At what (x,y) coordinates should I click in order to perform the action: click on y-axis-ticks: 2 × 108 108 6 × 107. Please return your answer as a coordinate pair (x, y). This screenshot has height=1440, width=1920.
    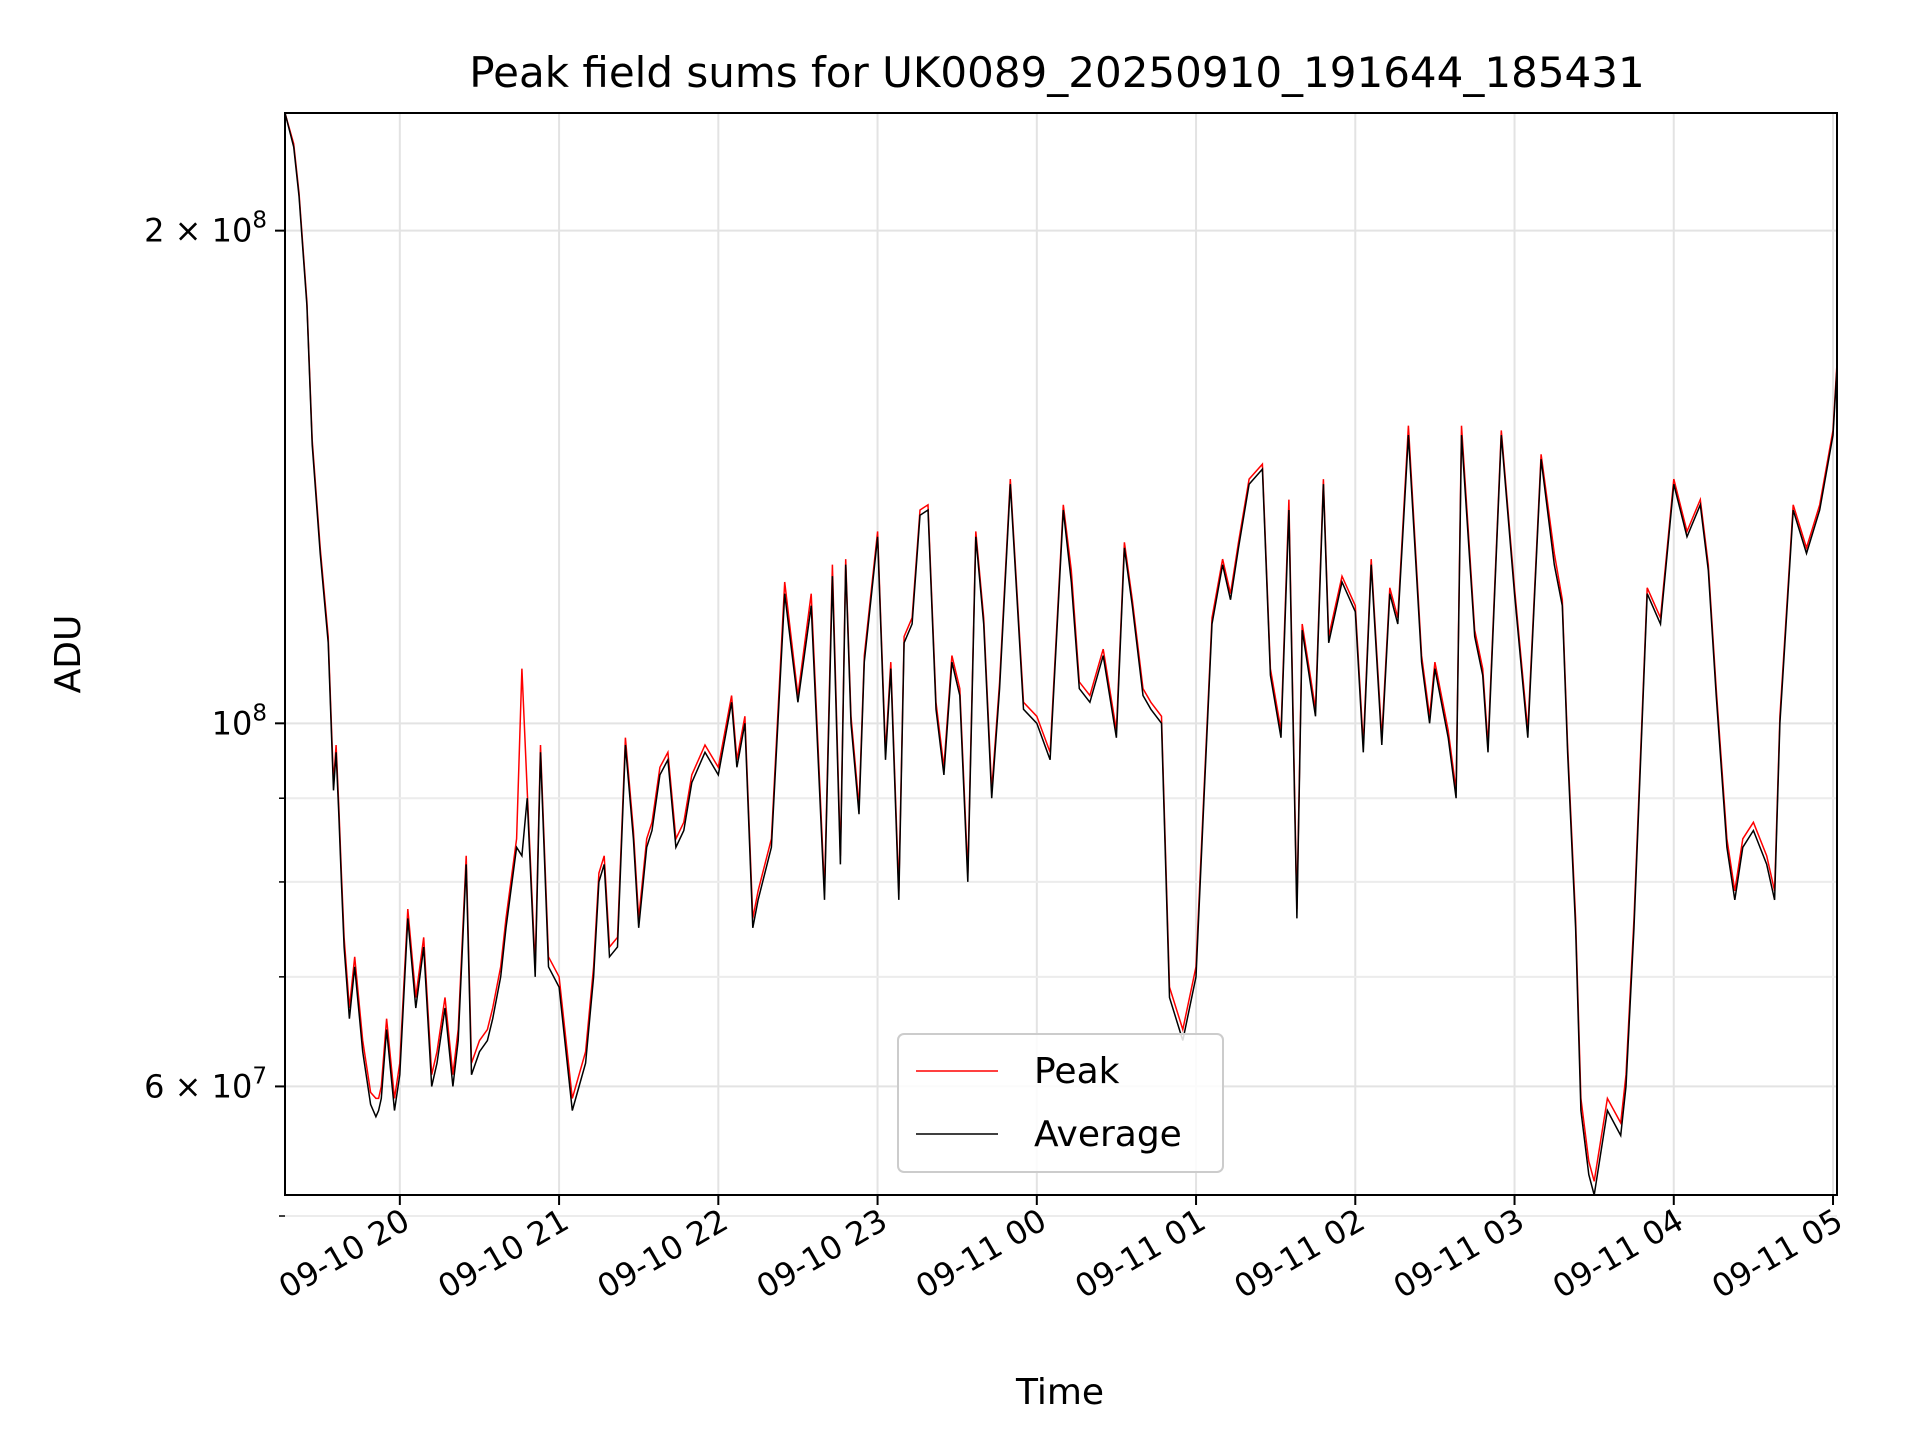
    Looking at the image, I should click on (214, 712).